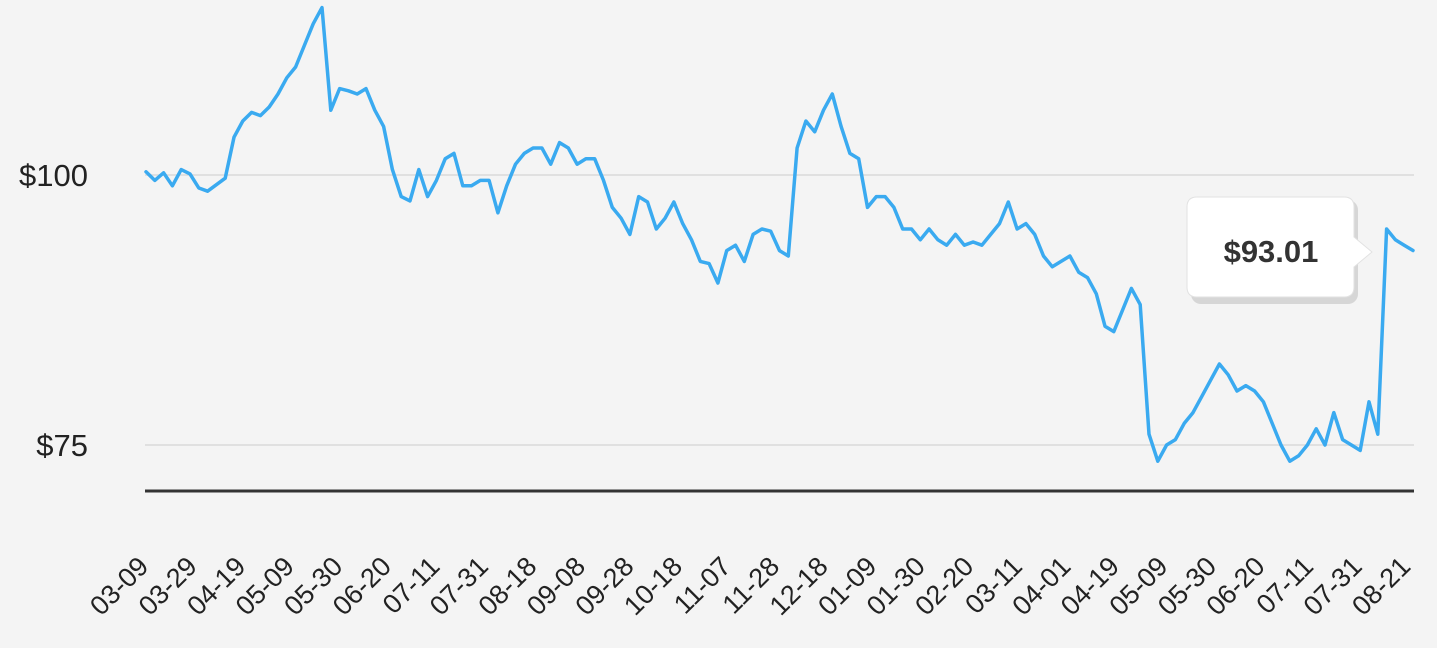 Image resolution: width=1437 pixels, height=648 pixels. I want to click on y-tick-label: $75, so click(62, 445).